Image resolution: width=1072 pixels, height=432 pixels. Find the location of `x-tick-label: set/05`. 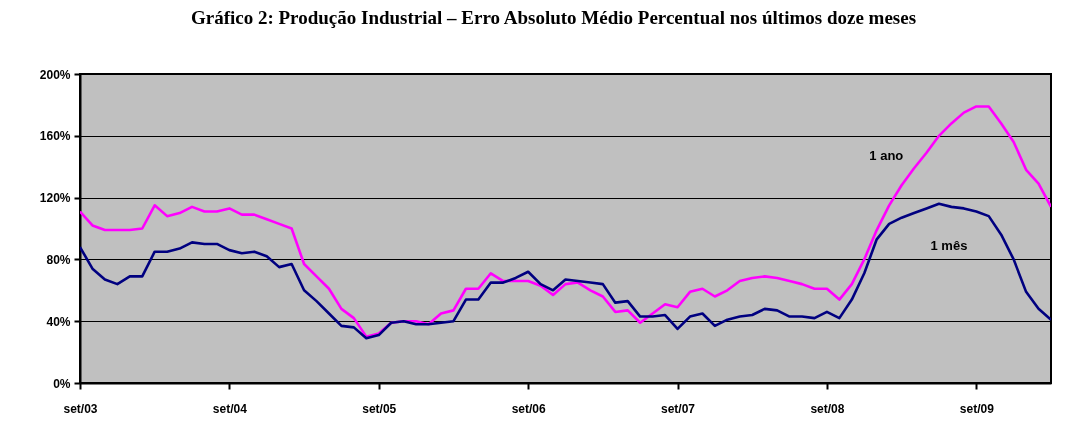

x-tick-label: set/05 is located at coordinates (379, 408).